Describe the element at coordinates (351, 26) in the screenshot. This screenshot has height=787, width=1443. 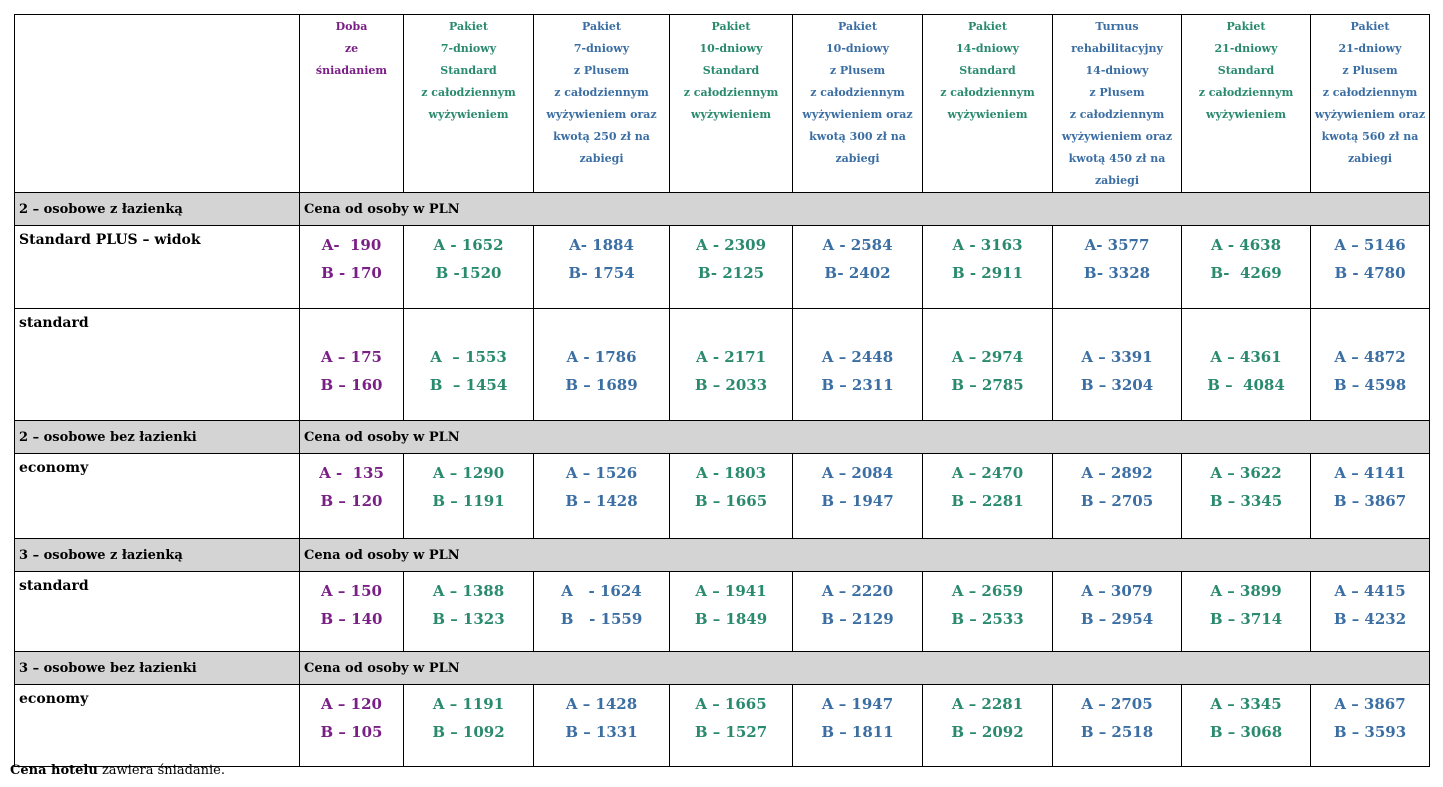
I see `column-header-line: Doba` at that location.